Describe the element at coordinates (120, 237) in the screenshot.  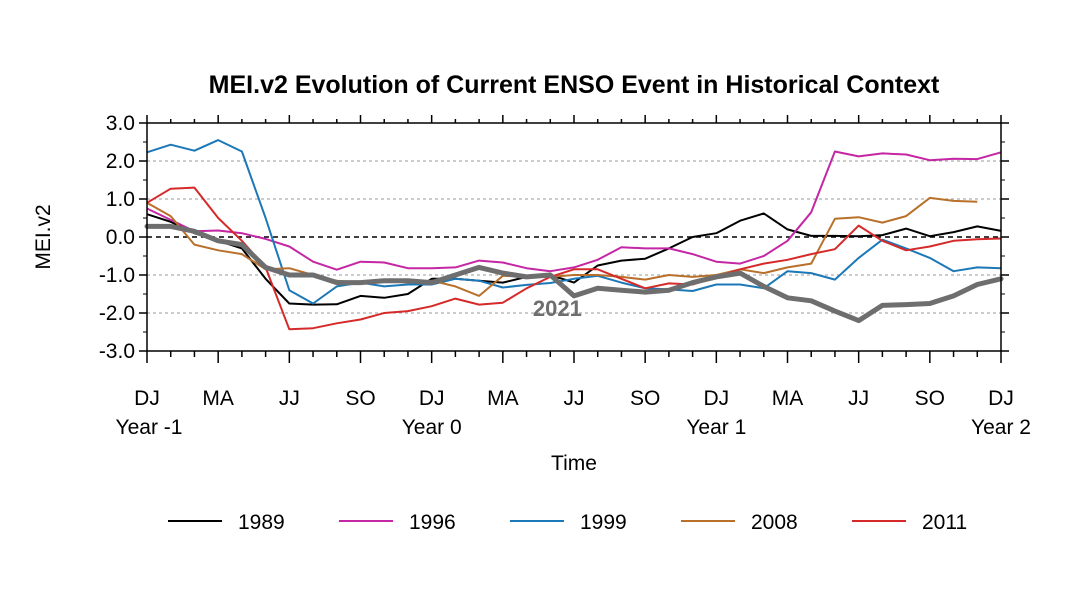
I see `y-tick-label: 0.0` at that location.